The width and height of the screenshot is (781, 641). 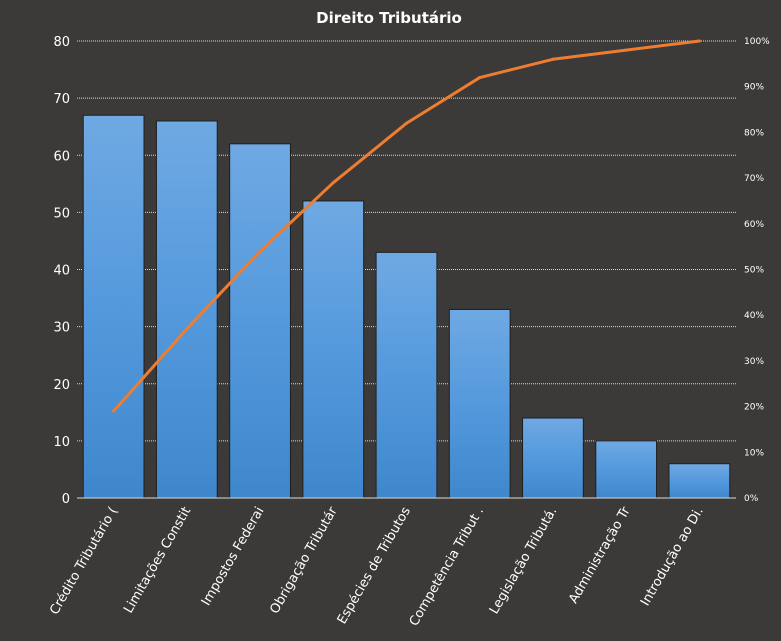 I want to click on x-tick-label: Obrigação Tributár, so click(x=304, y=560).